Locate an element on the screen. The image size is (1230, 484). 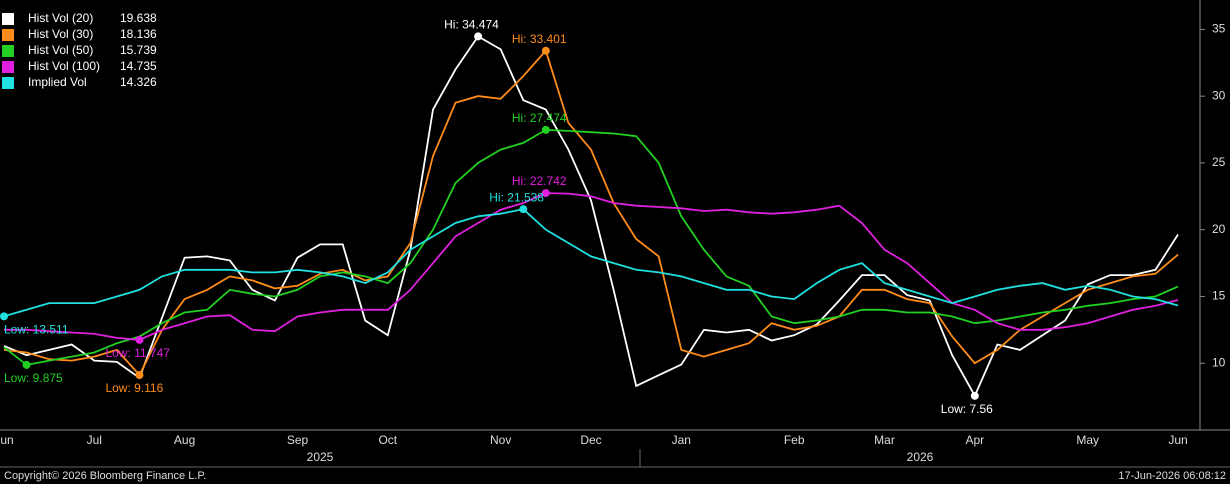
x-tick-label: Sep is located at coordinates (298, 440).